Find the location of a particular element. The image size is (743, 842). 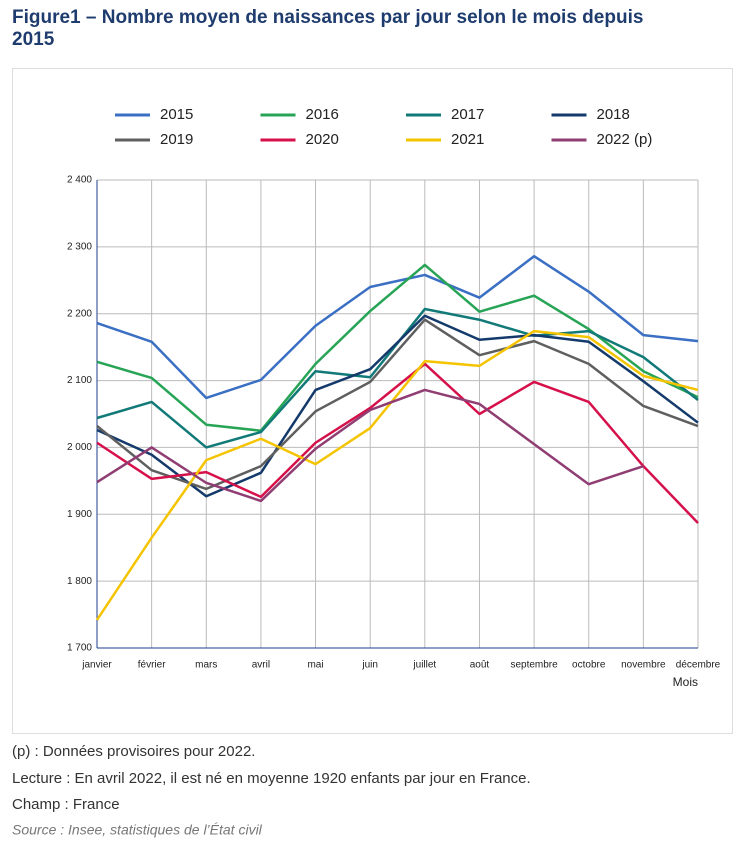

x-tick-label: novembre is located at coordinates (643, 665).